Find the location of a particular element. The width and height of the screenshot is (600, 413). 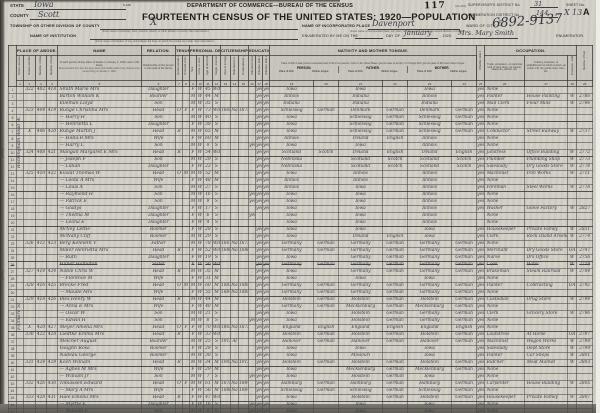

cell: 1865 is located at coordinates (226, 328).